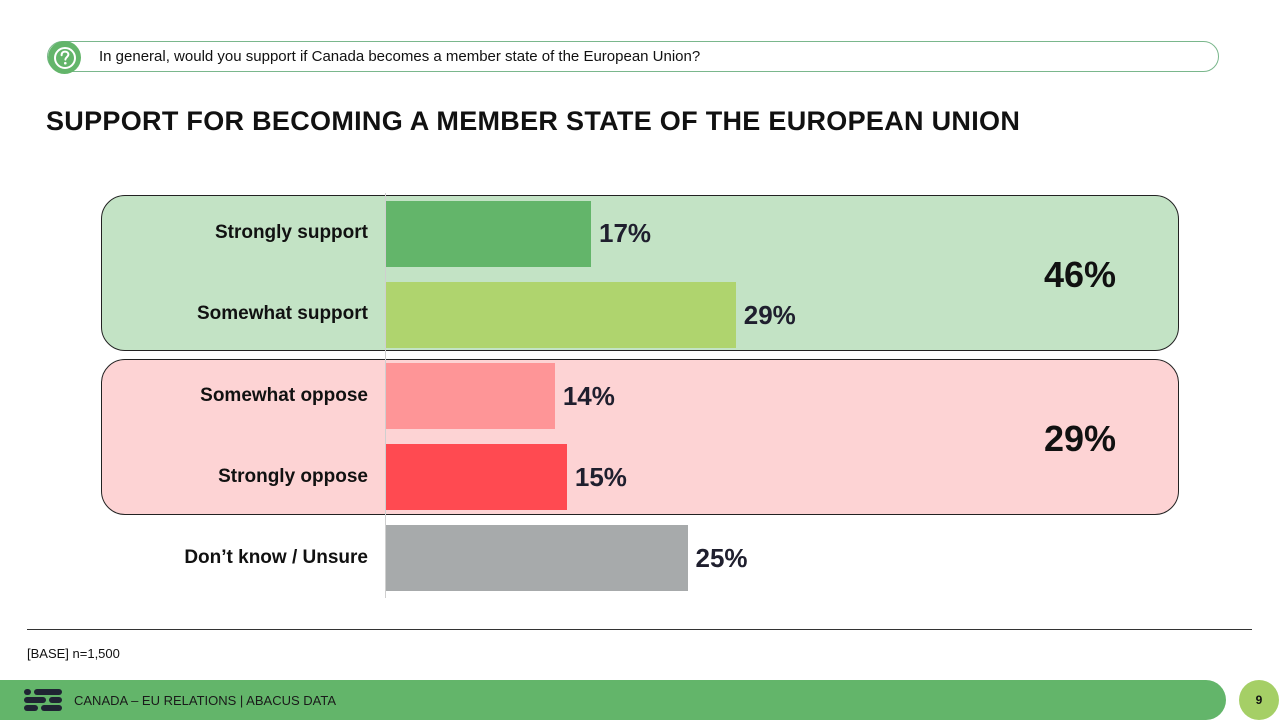  Describe the element at coordinates (1259, 700) in the screenshot. I see `page-number: 9` at that location.